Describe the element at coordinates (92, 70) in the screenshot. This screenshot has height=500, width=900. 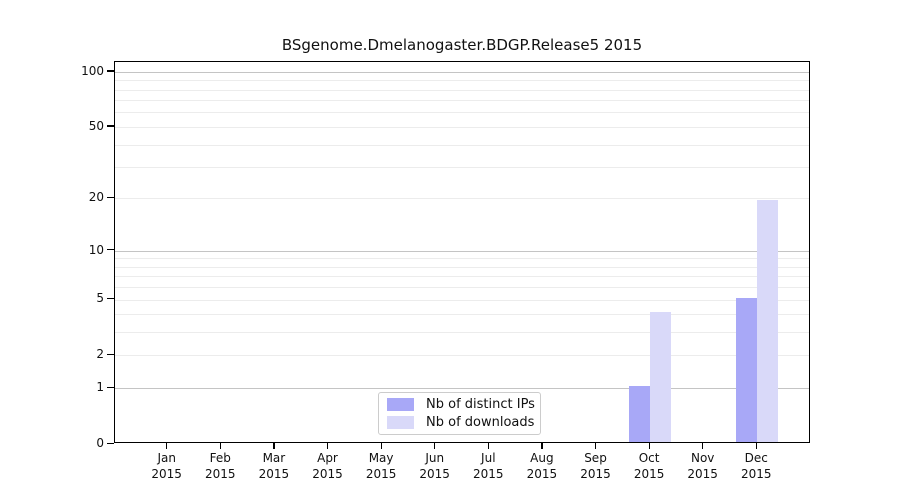
I see `y-tick-label: 100` at that location.